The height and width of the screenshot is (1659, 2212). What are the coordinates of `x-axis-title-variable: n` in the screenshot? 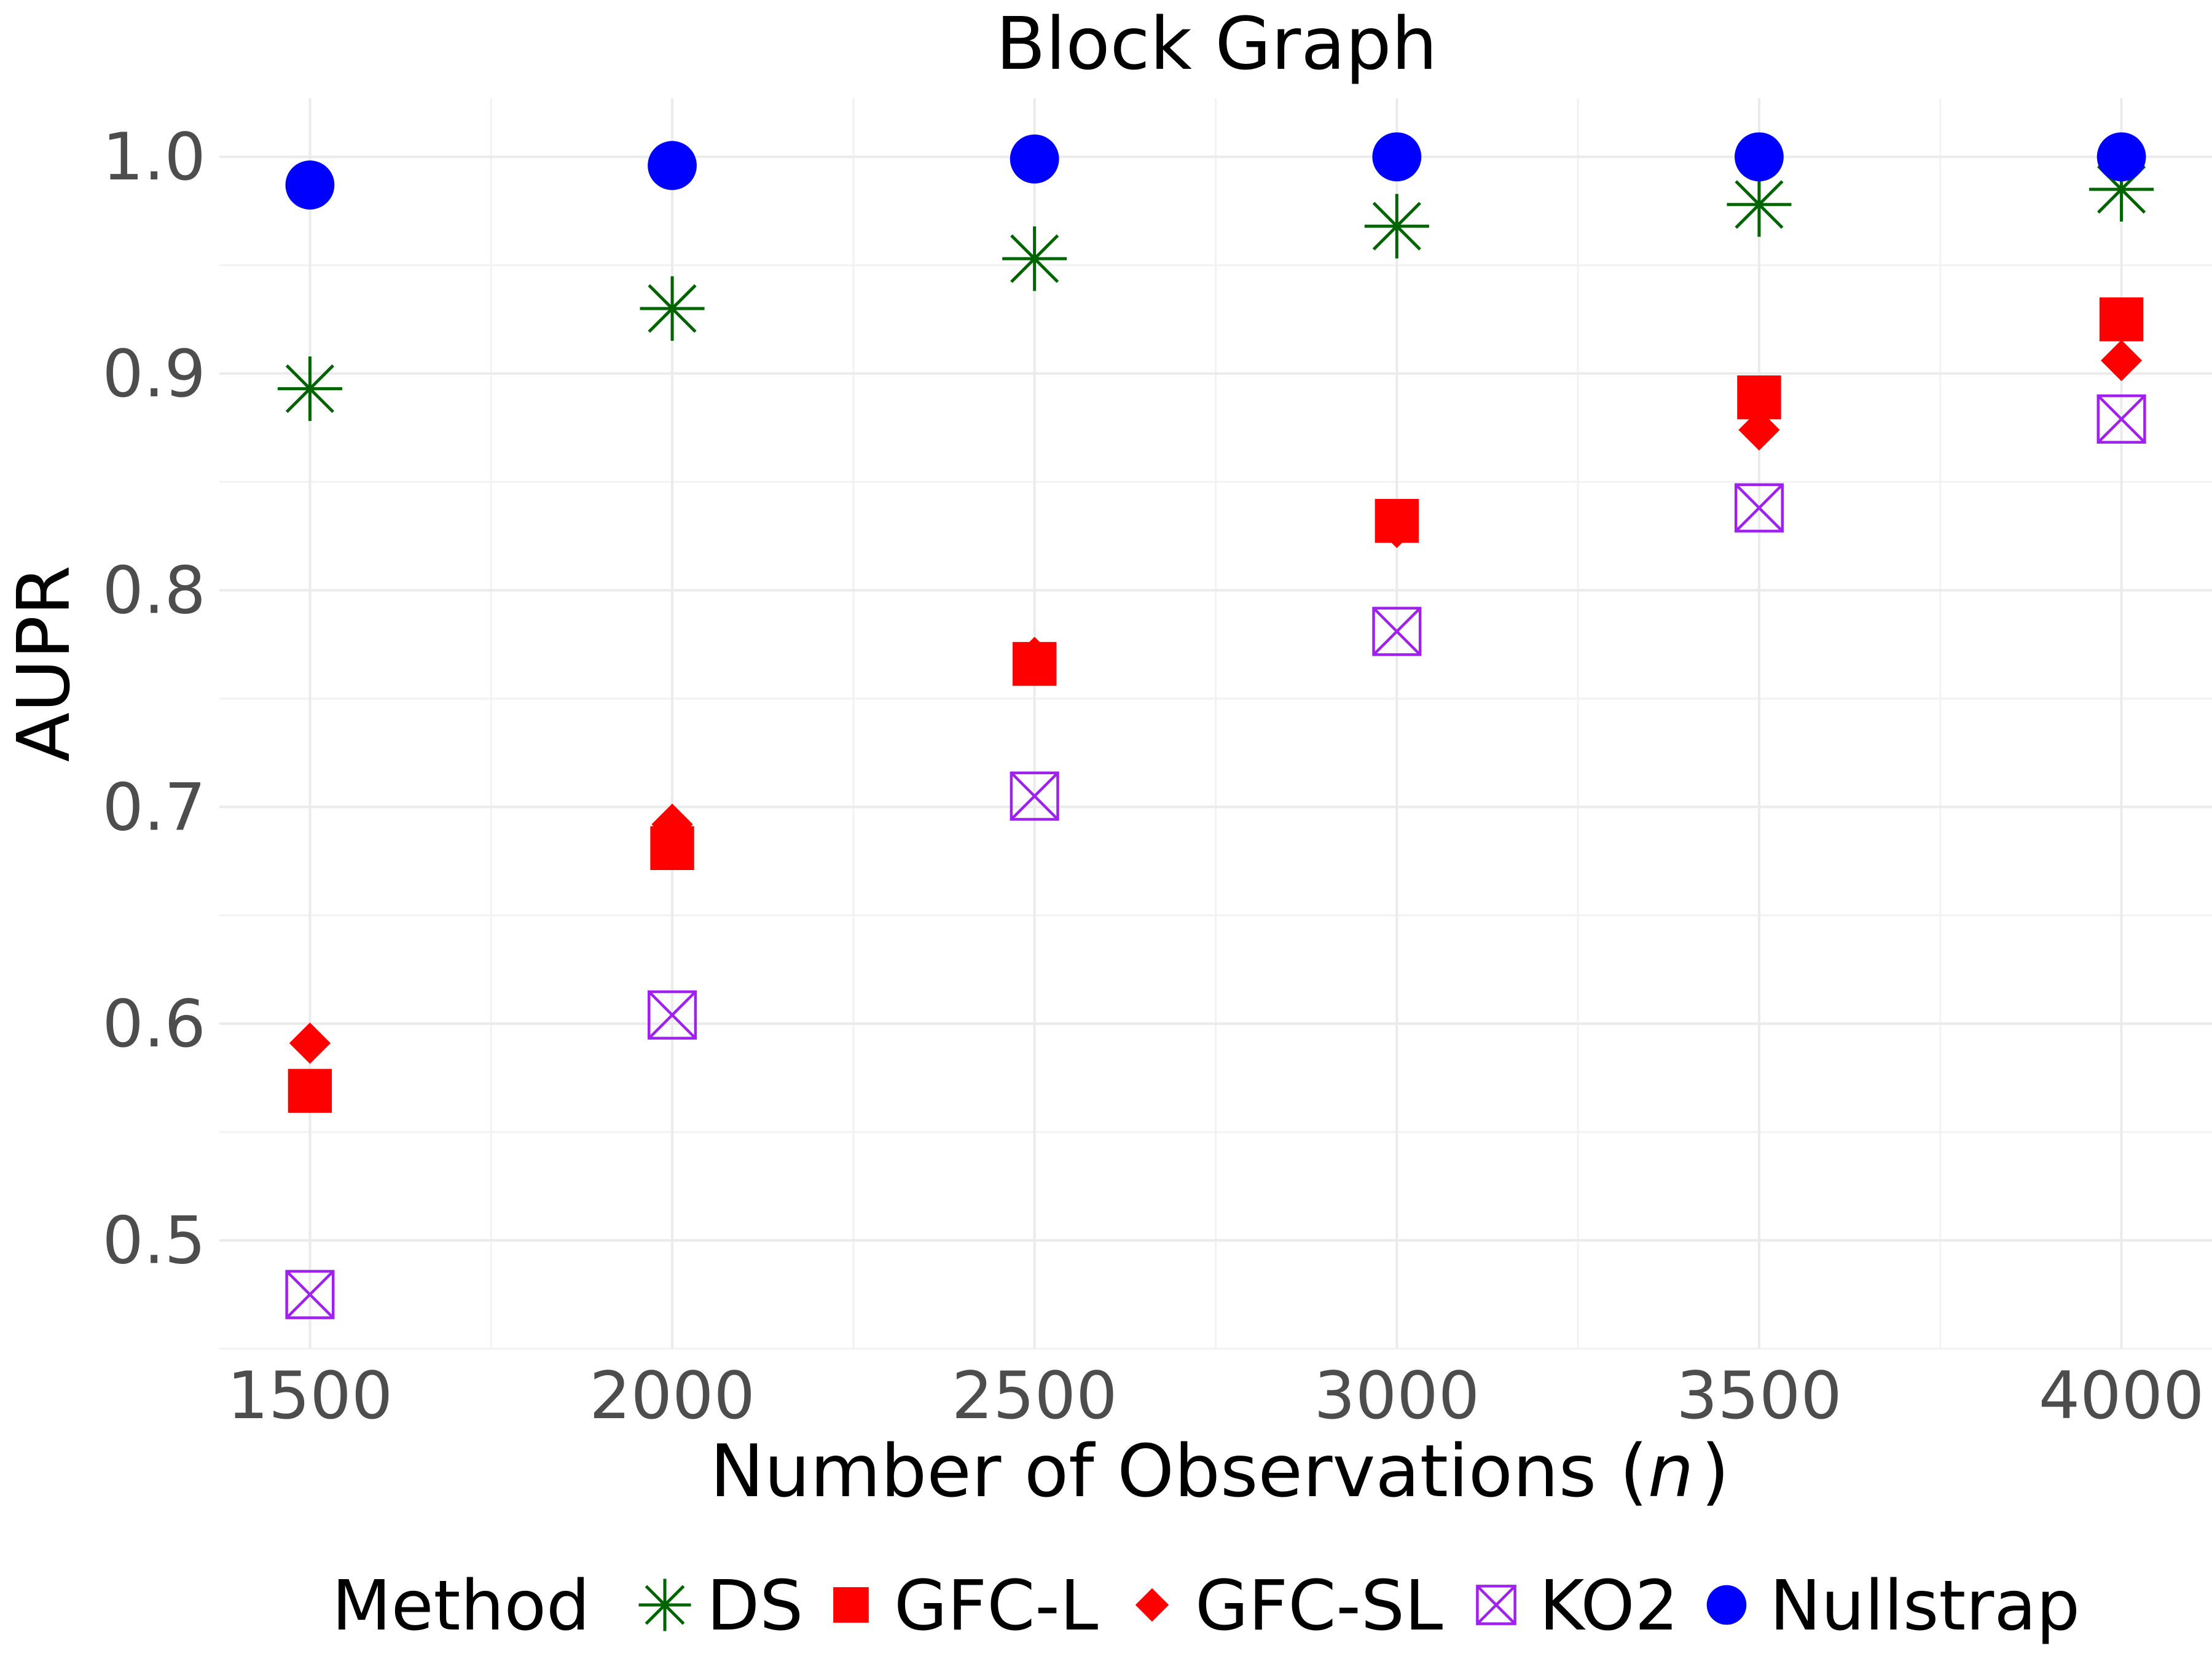 It's located at (1671, 1471).